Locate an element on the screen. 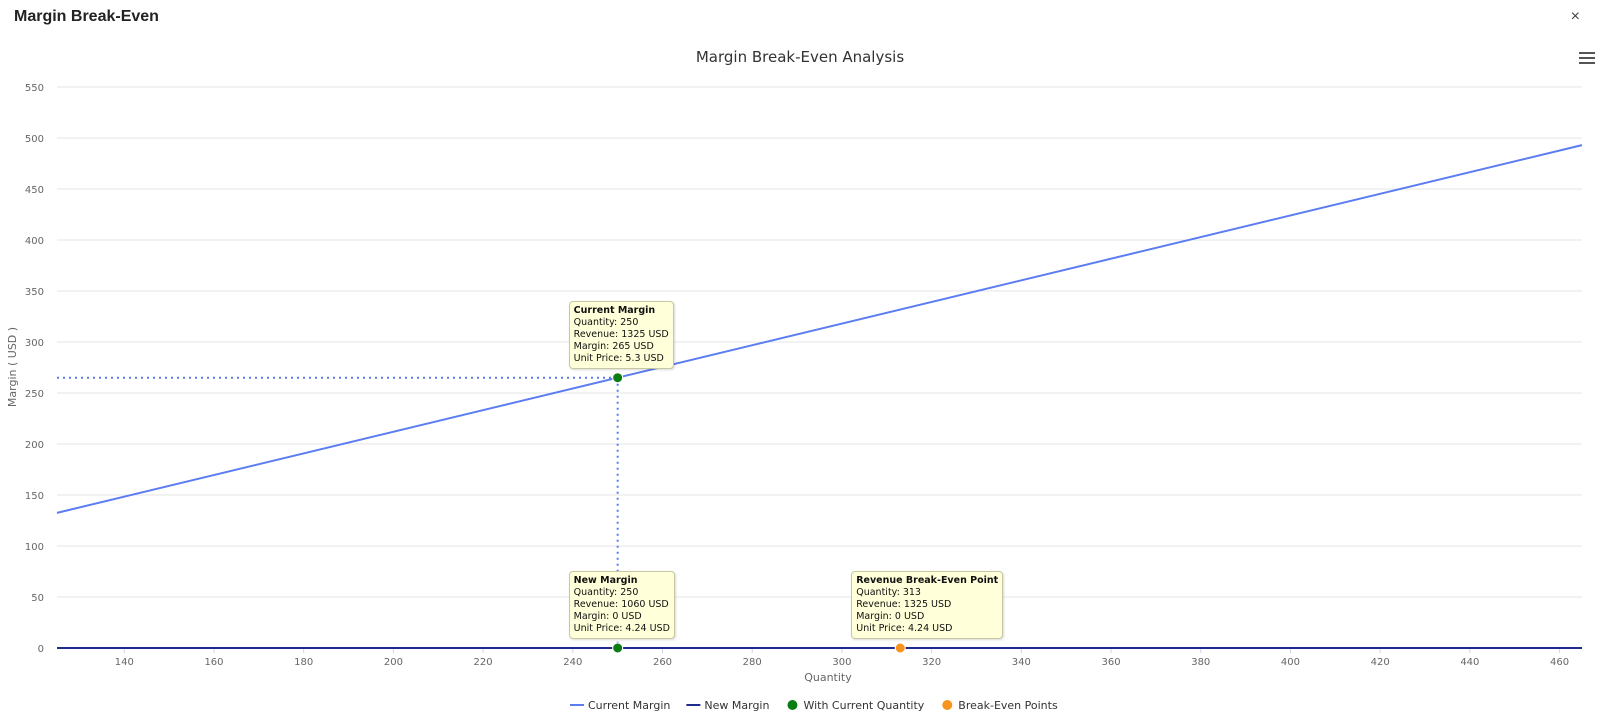 The height and width of the screenshot is (728, 1600). x-tick-label: 420 is located at coordinates (1380, 662).